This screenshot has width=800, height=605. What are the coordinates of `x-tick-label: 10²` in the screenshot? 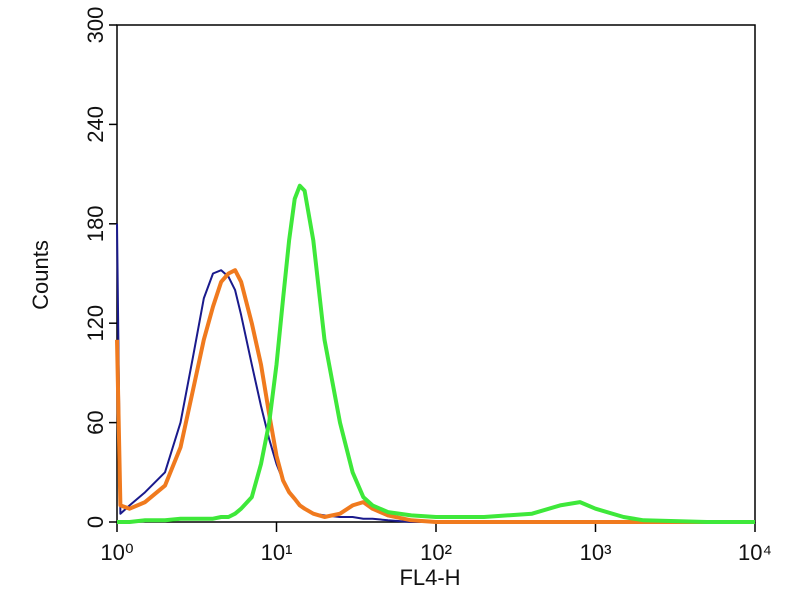 It's located at (436, 552).